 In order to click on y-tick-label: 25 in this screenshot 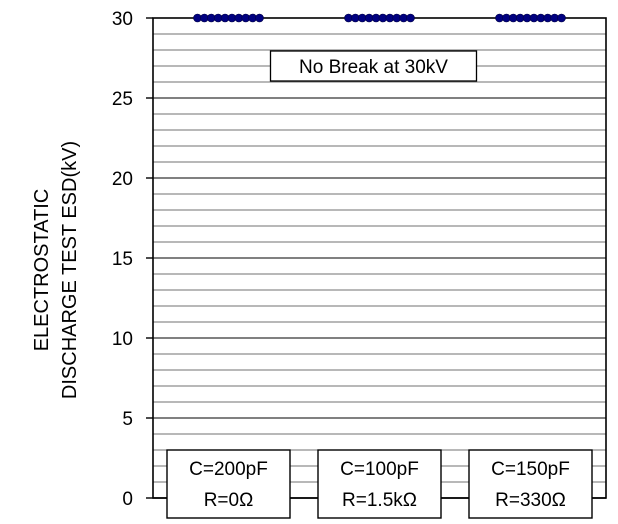, I will do `click(122, 99)`.